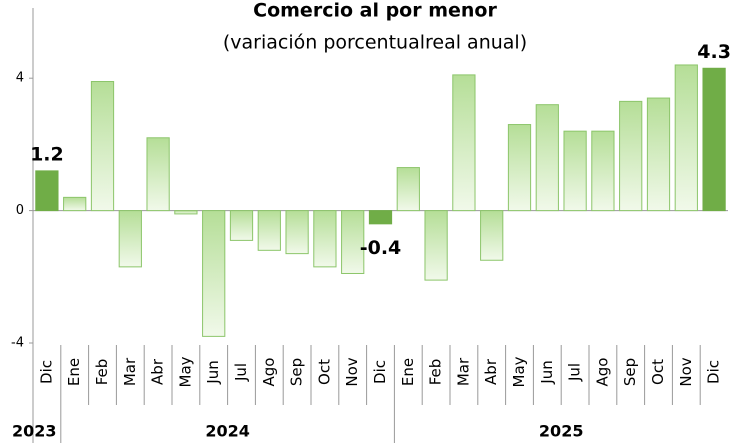 This screenshot has width=732, height=443. Describe the element at coordinates (381, 248) in the screenshot. I see `value-label: -0.4` at that location.